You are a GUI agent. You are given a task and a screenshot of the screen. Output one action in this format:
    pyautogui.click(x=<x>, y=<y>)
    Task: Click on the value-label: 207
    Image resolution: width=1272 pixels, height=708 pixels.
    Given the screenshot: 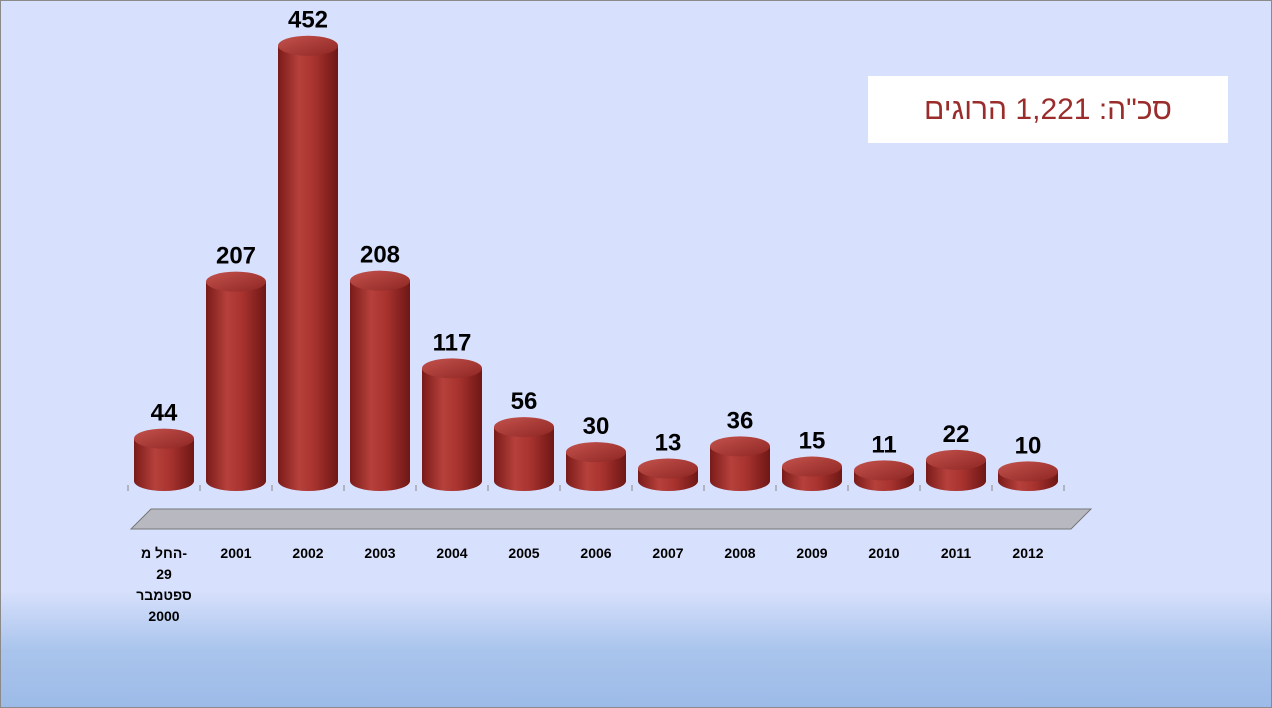 What is the action you would take?
    pyautogui.click(x=236, y=256)
    